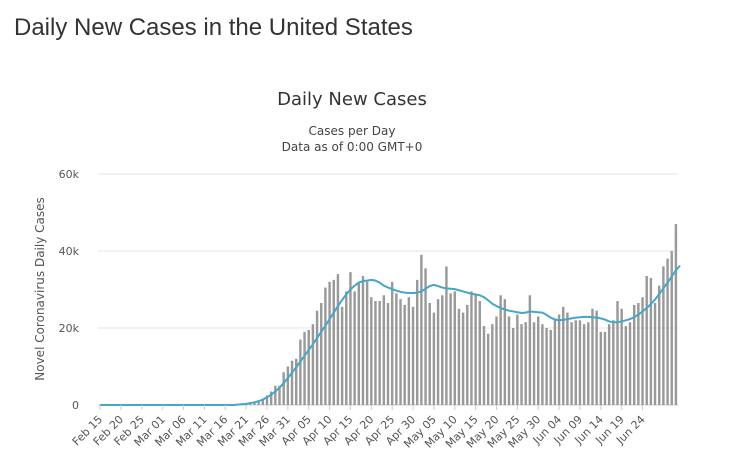 This screenshot has height=467, width=739. I want to click on y-axis-title: Novel Coronavirus Daily Cases, so click(40, 288).